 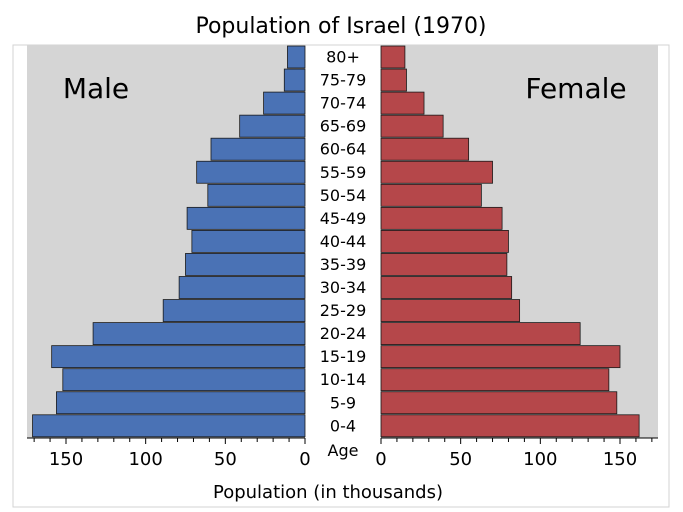 I want to click on age-label-45-49: 45-49, so click(x=343, y=218).